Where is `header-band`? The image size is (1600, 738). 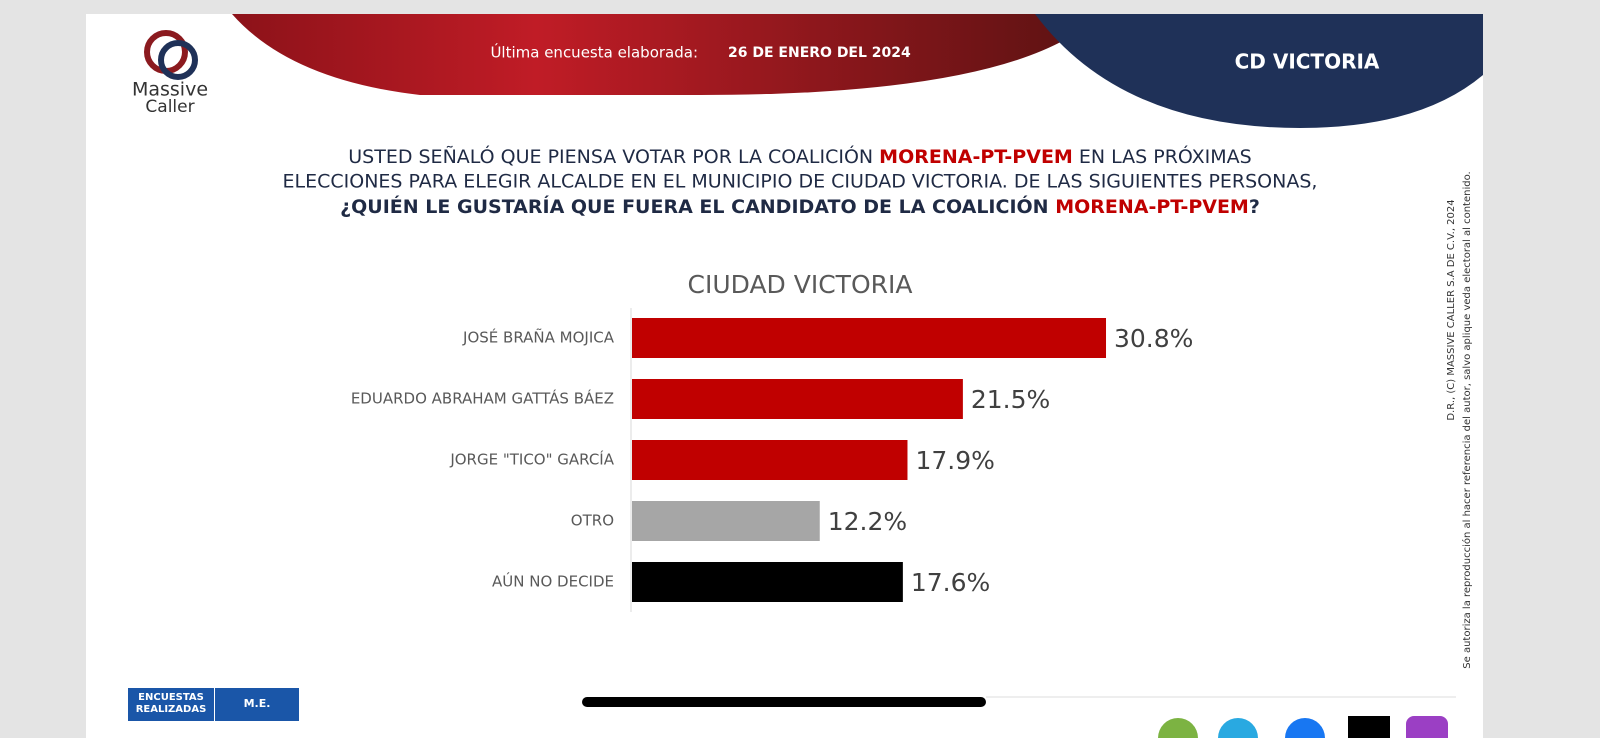
header-band is located at coordinates (666, 54).